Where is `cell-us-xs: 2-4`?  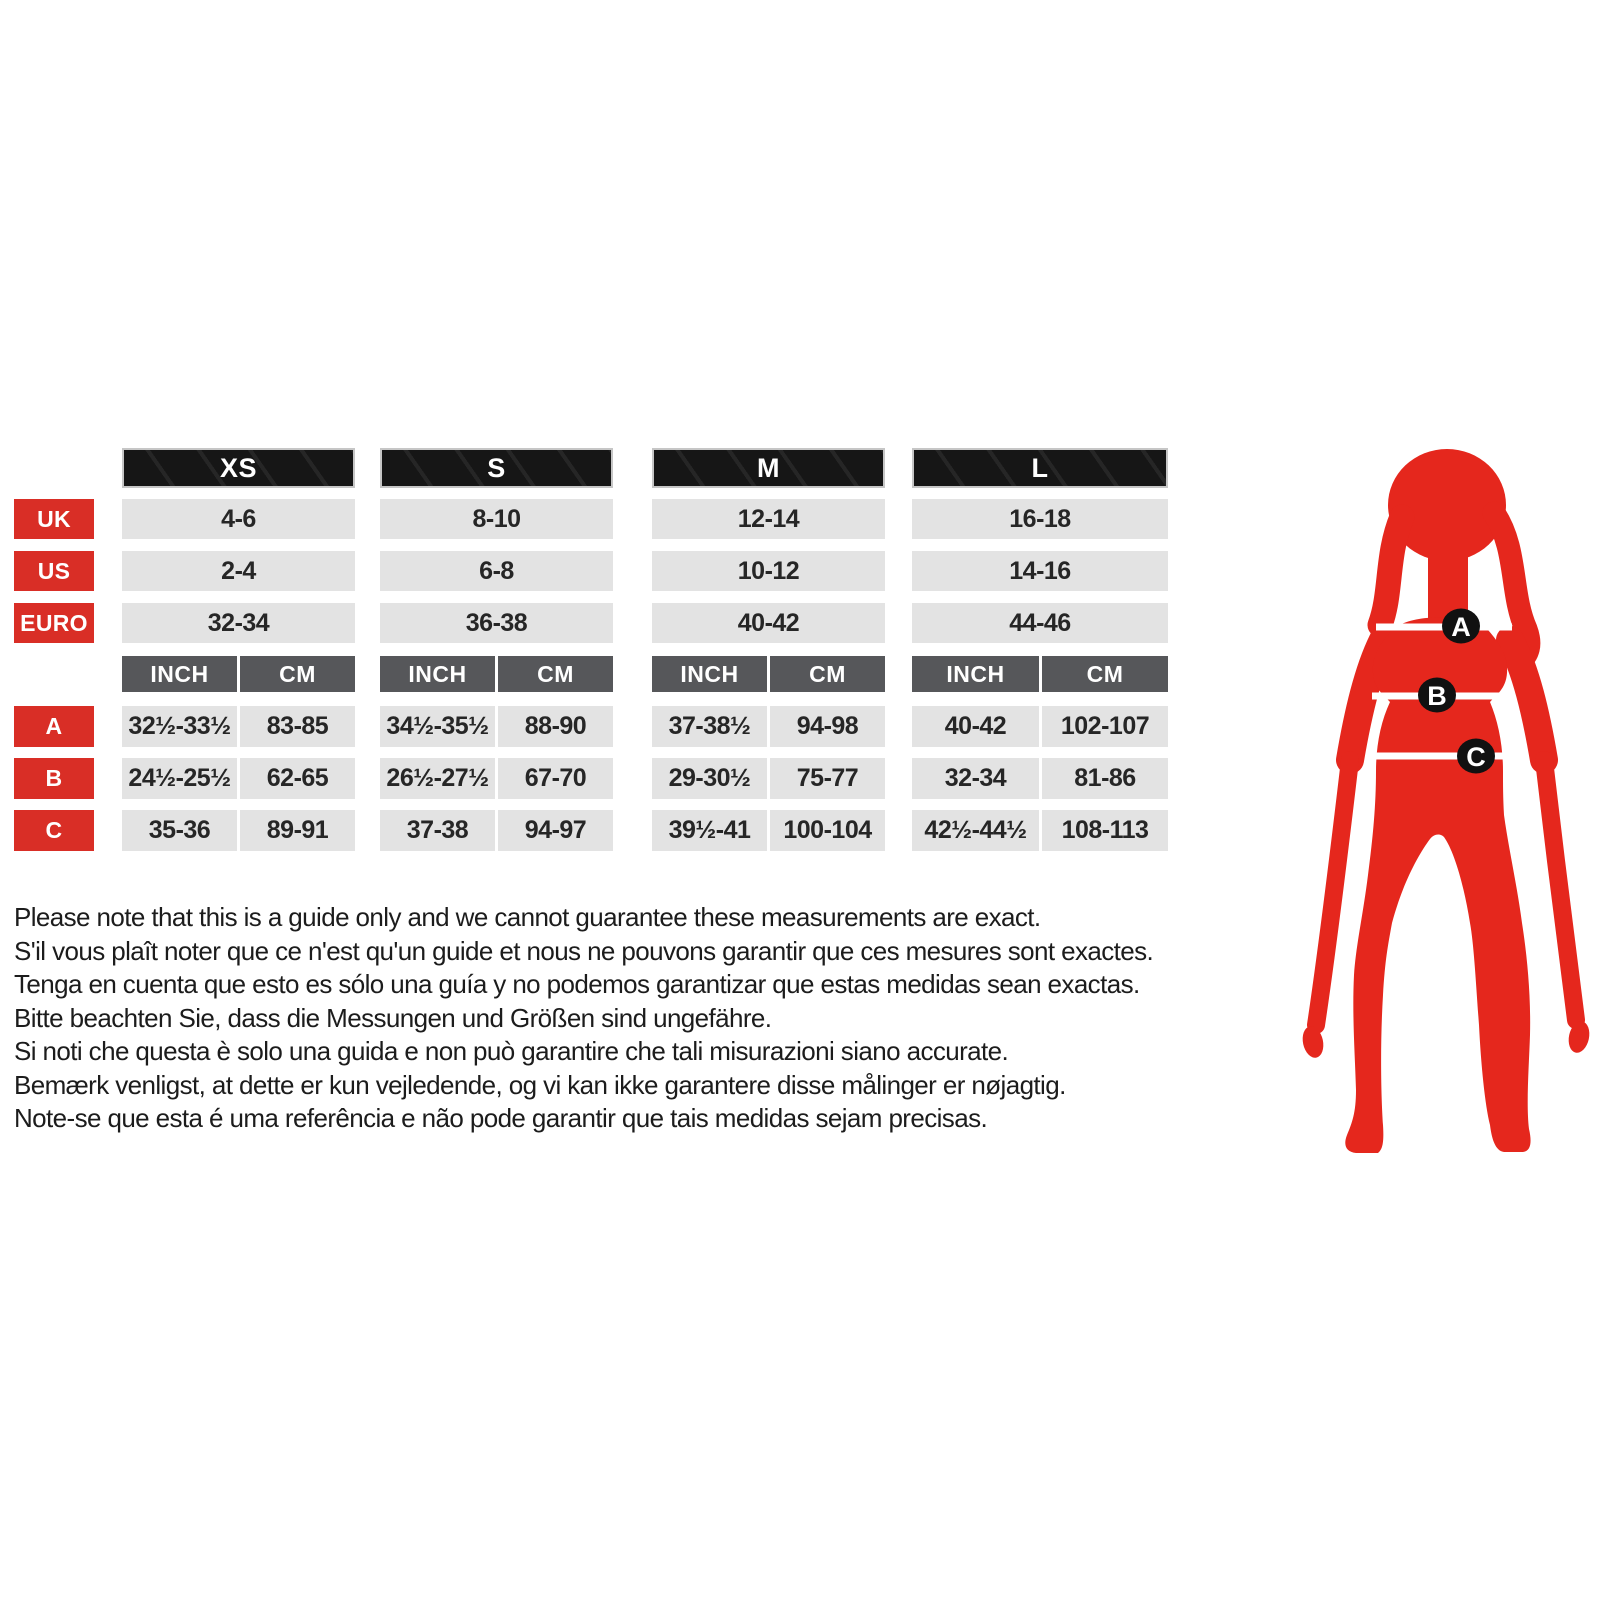
cell-us-xs: 2-4 is located at coordinates (238, 571).